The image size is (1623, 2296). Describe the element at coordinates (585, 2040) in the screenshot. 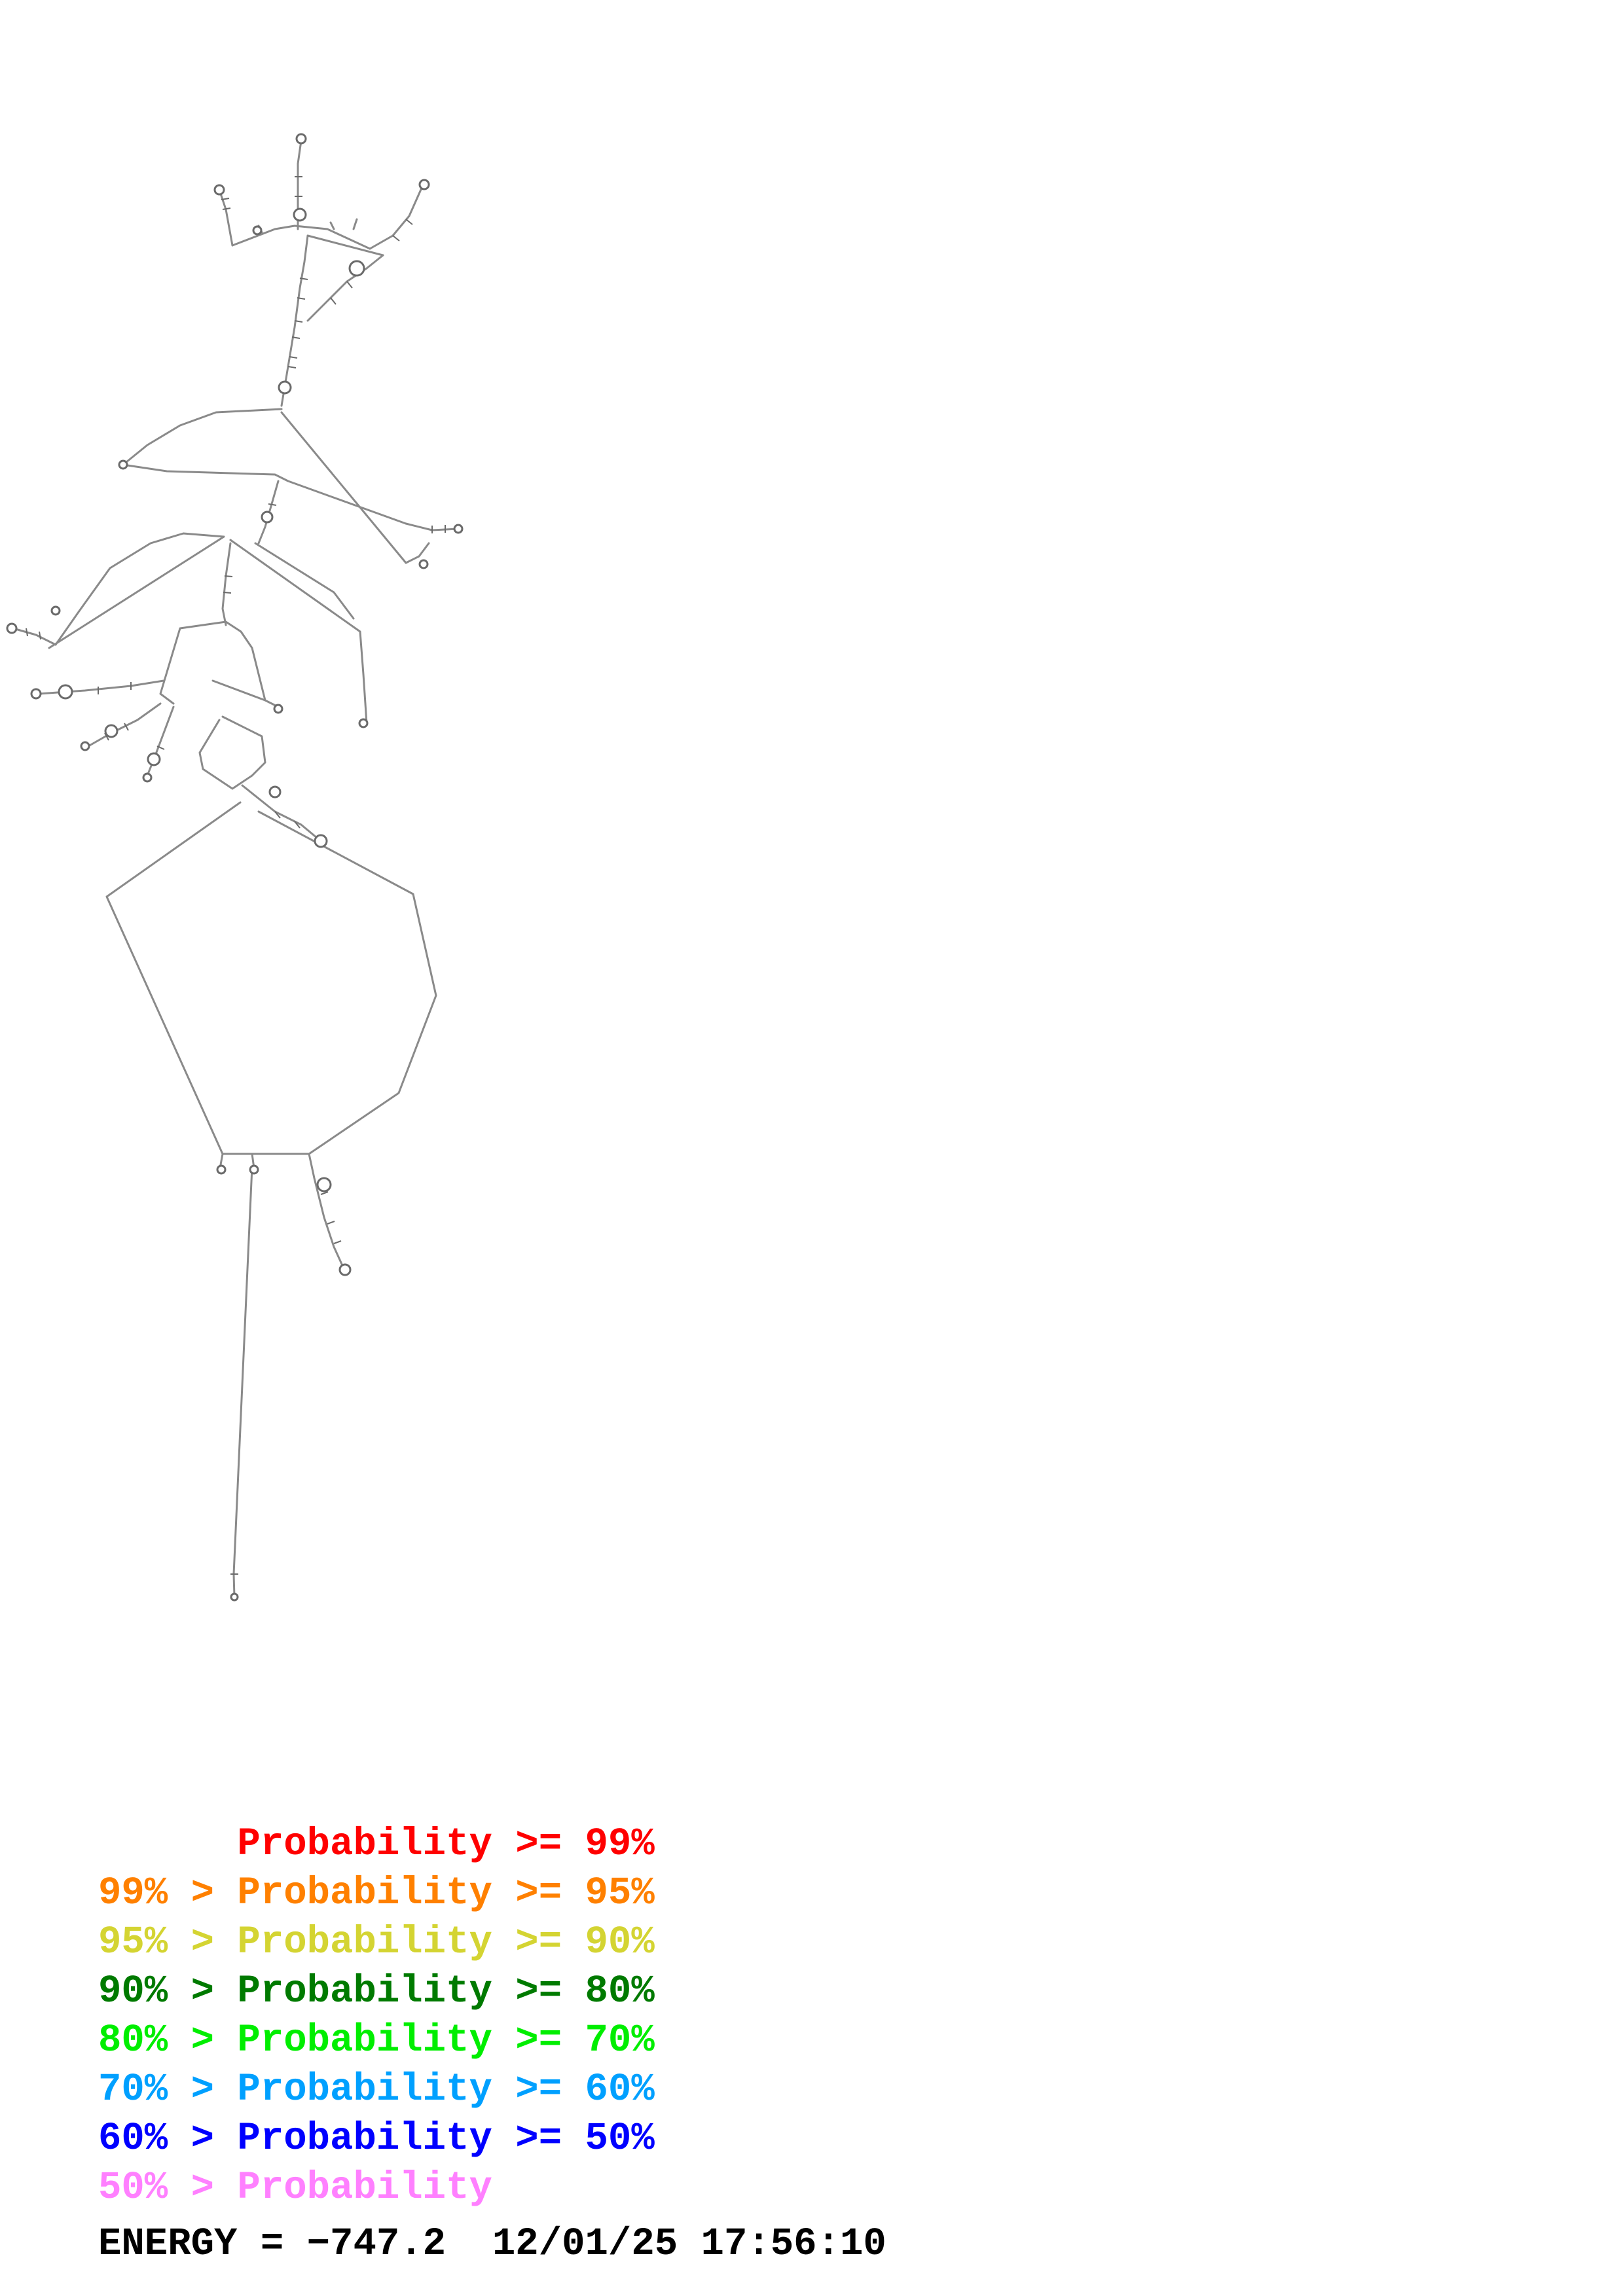

I see `legend-threshold: >= 70%` at that location.